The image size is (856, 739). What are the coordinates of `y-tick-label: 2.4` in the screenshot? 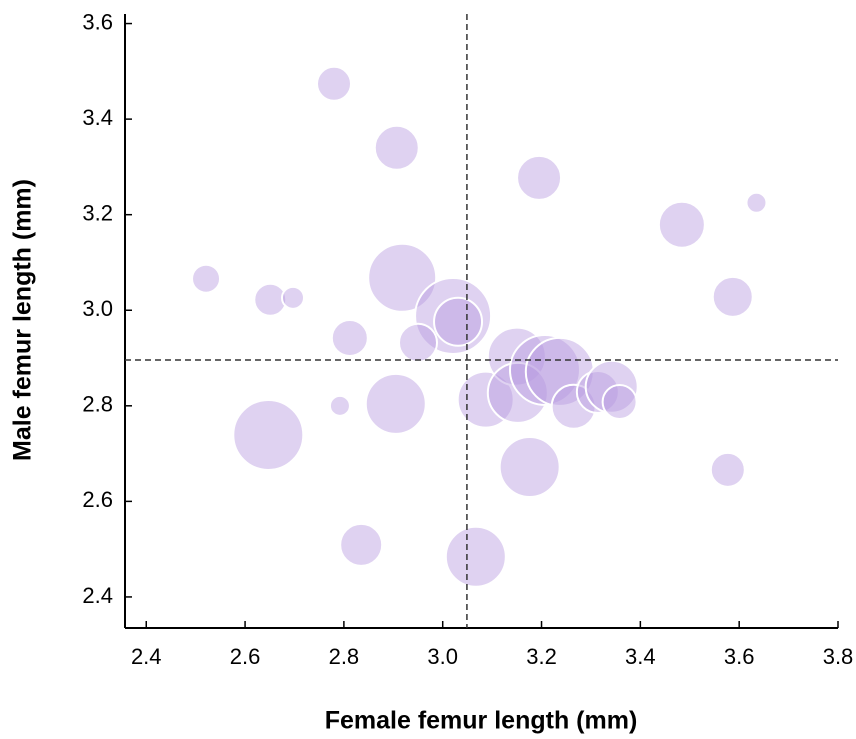 It's located at (97, 595).